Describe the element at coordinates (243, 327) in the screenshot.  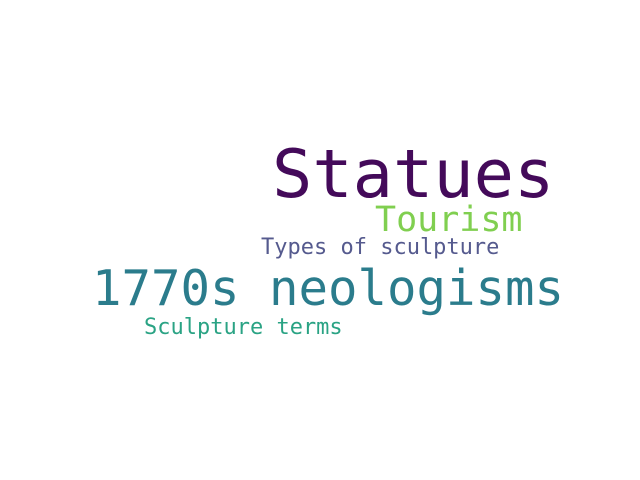
I see `word-sculpture-terms: Sculpture terms` at that location.